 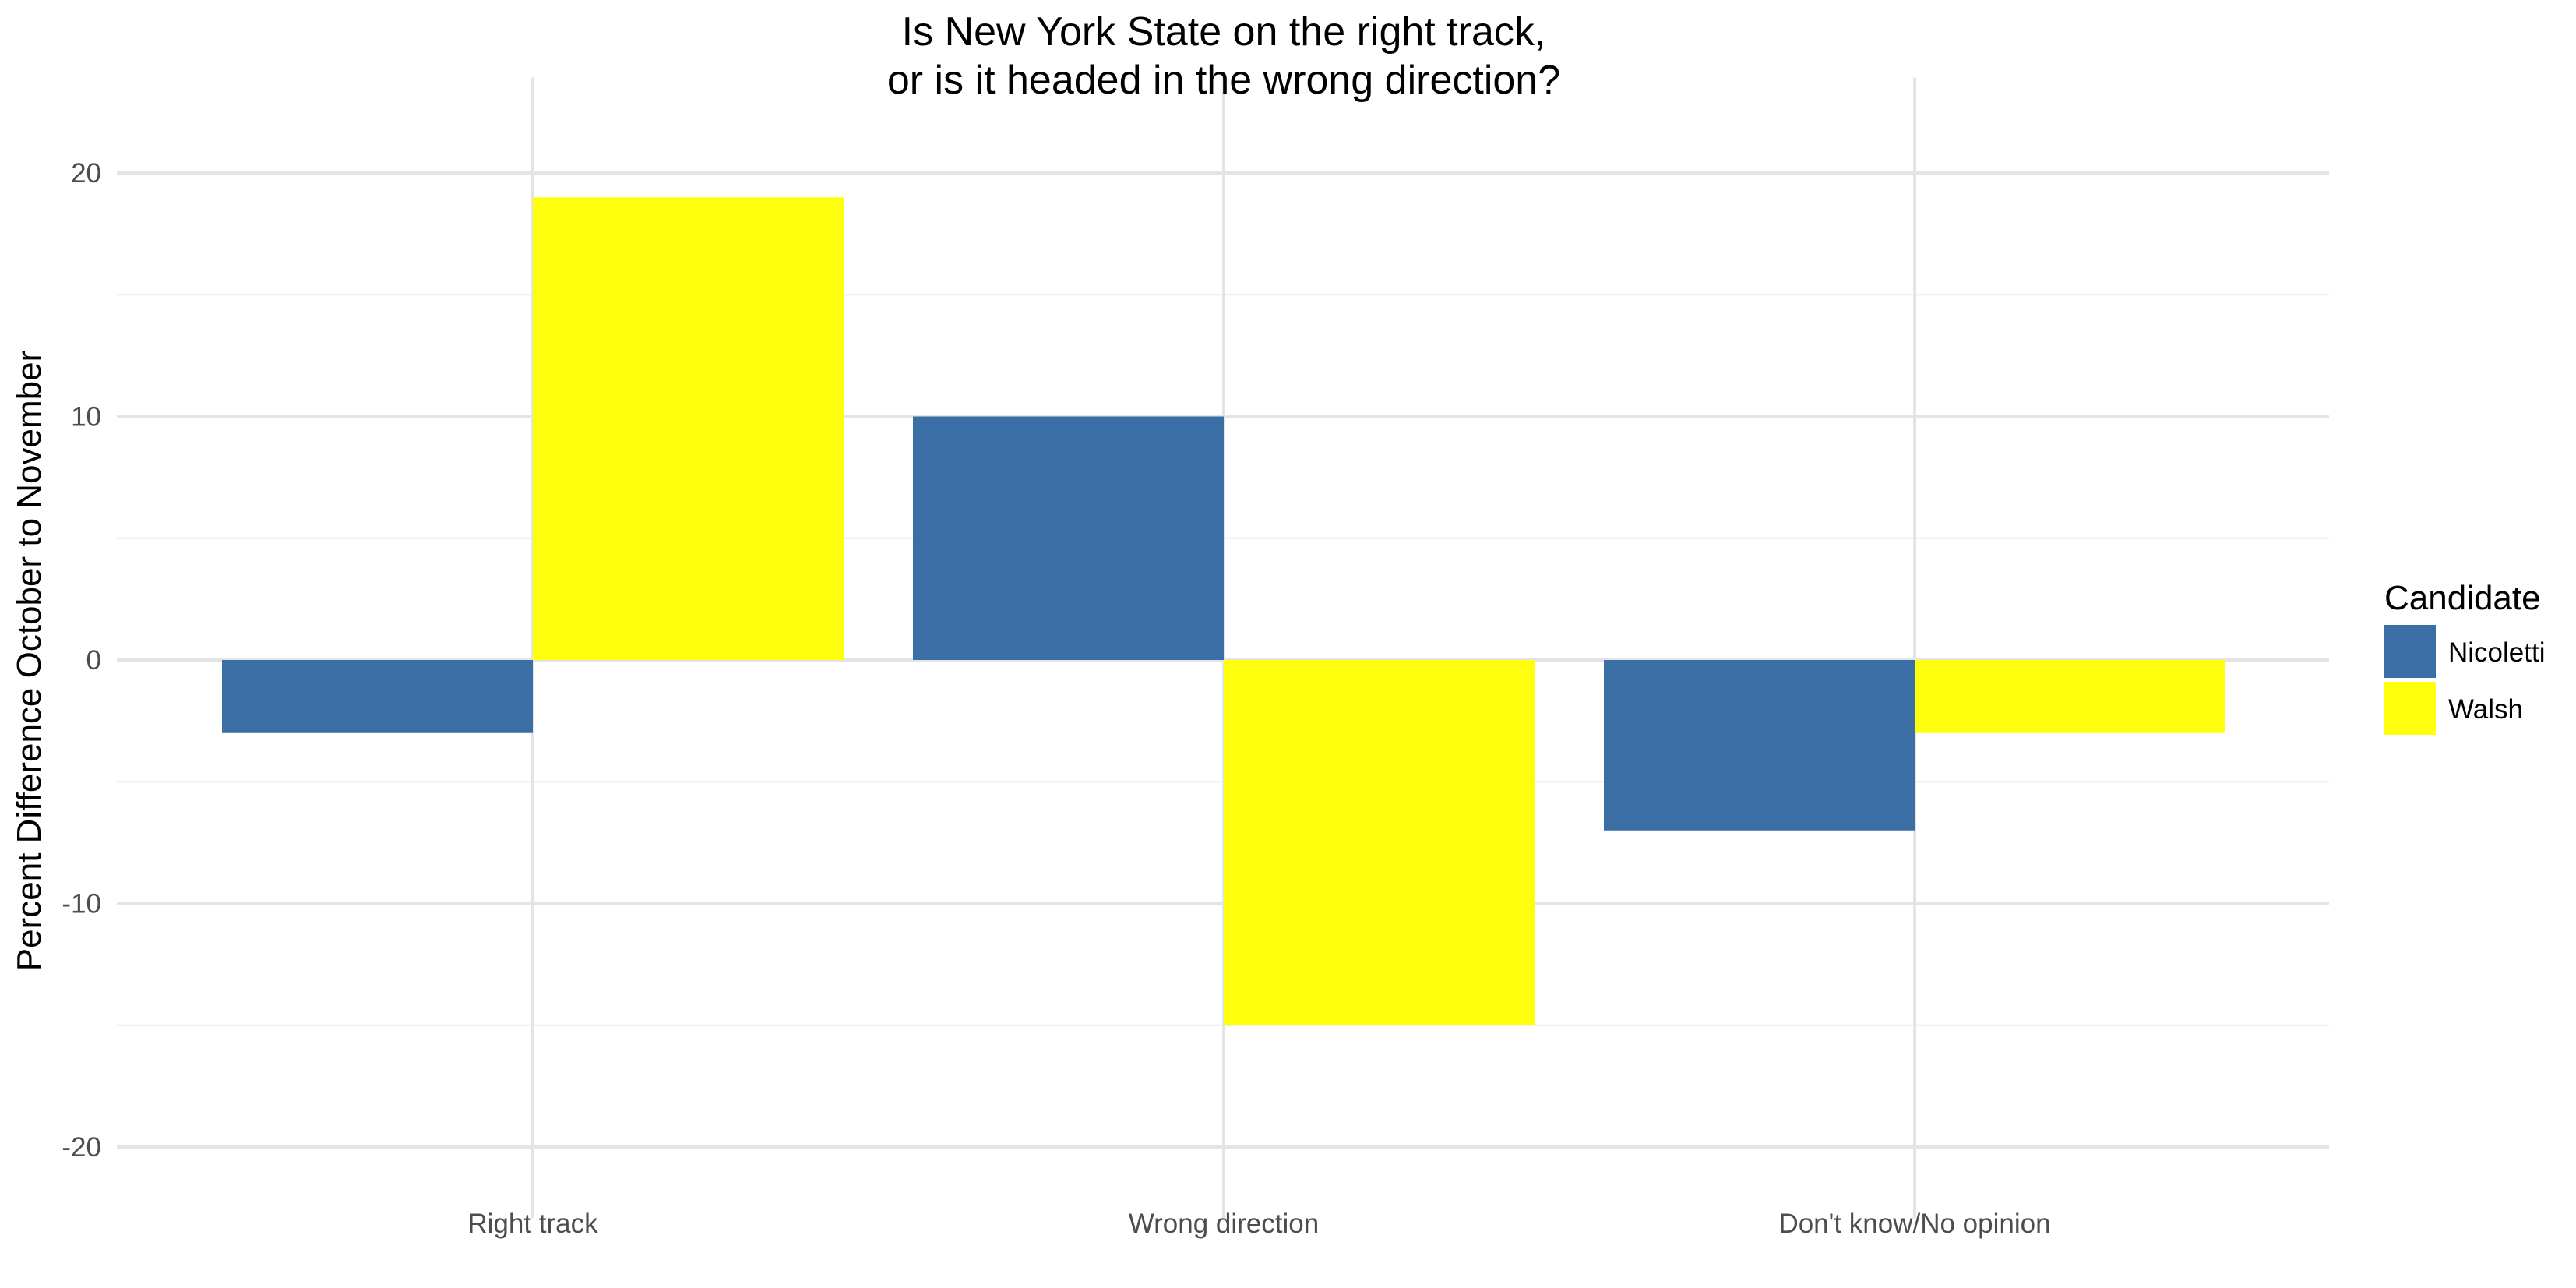 I want to click on chart-title-line-1: Is New York State on the right track,, so click(x=1224, y=32).